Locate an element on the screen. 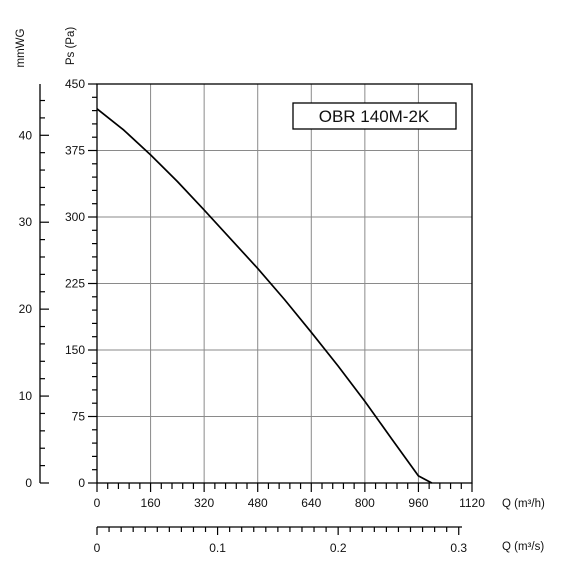  x2-tick-label: 0.2 is located at coordinates (338, 548).